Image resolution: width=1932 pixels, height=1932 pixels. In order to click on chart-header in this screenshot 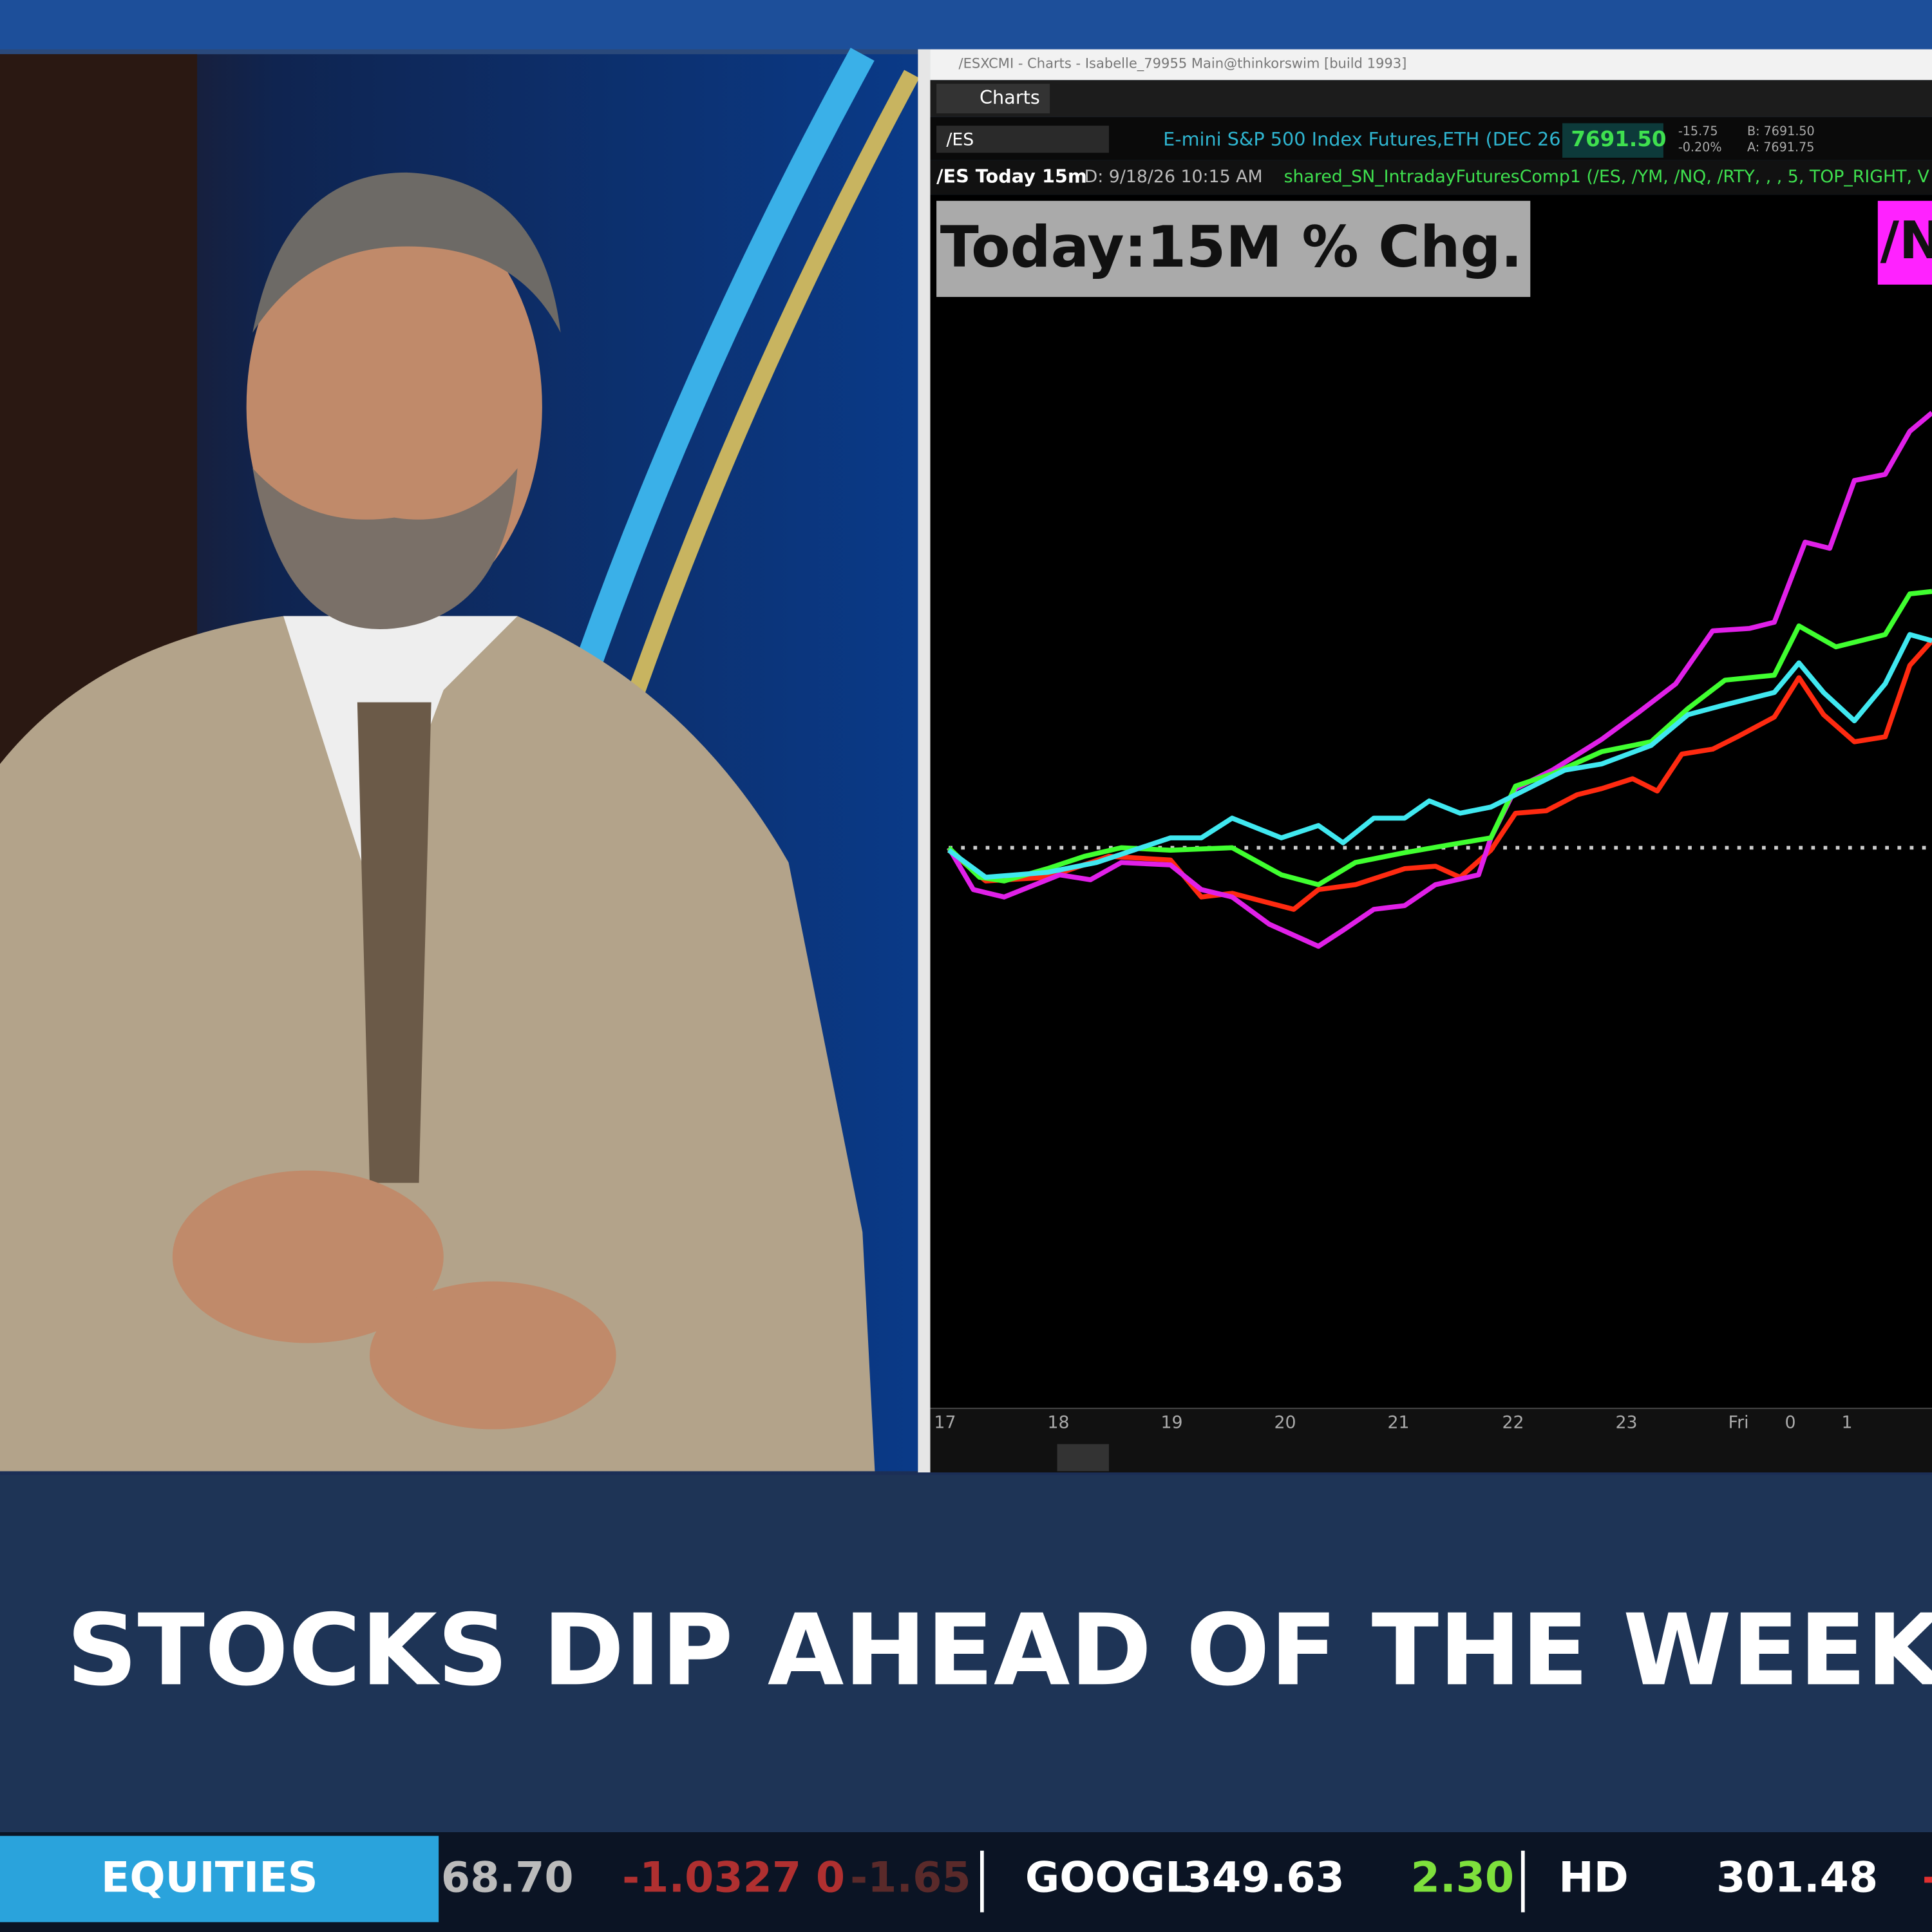, I will do `click(1431, 177)`.